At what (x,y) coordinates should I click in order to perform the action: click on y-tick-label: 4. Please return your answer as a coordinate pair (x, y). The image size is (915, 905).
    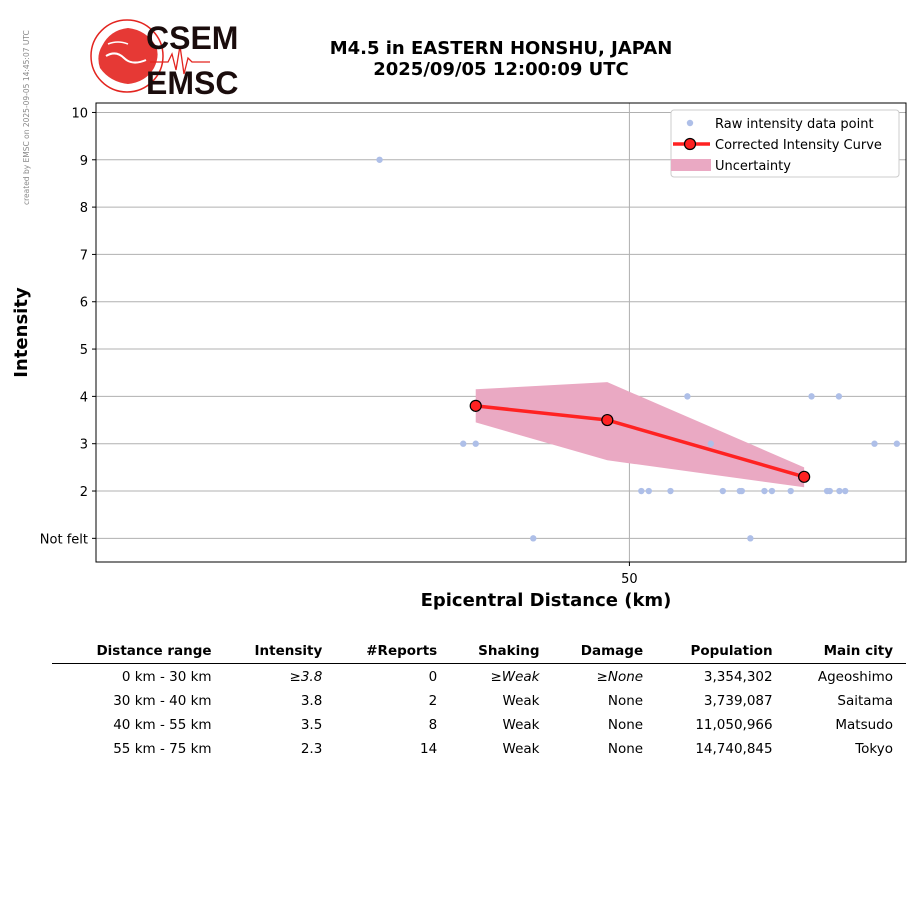
    Looking at the image, I should click on (84, 397).